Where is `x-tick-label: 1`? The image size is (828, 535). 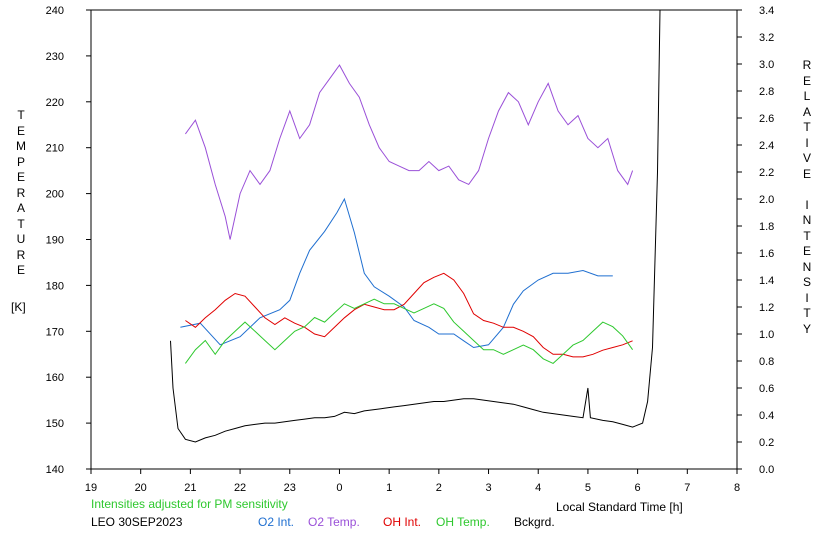 x-tick-label: 1 is located at coordinates (389, 488).